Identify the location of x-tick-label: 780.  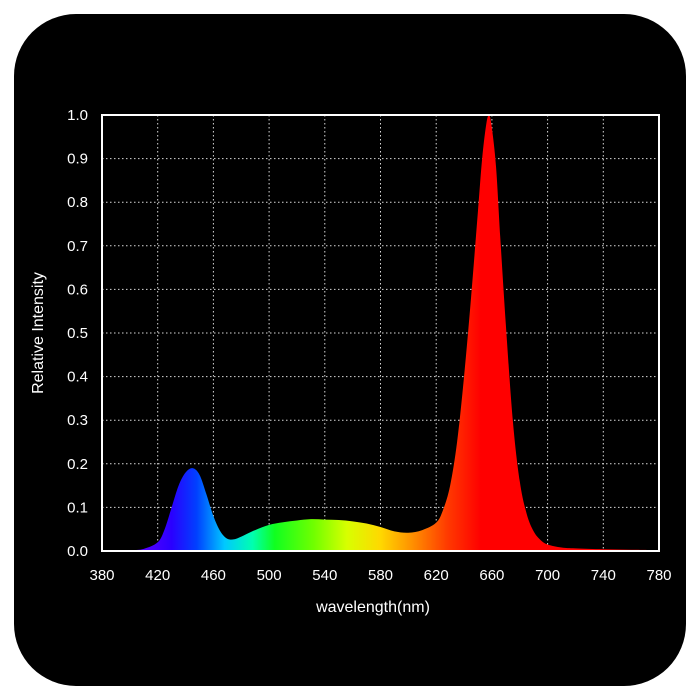
(658, 575).